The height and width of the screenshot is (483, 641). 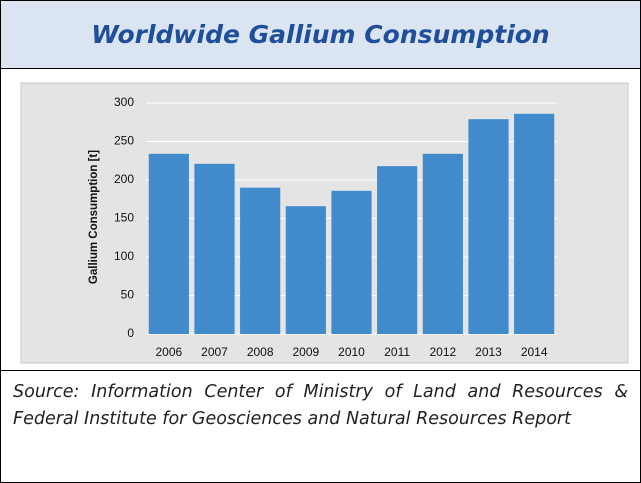 I want to click on x-tick-label: 2008, so click(x=260, y=352).